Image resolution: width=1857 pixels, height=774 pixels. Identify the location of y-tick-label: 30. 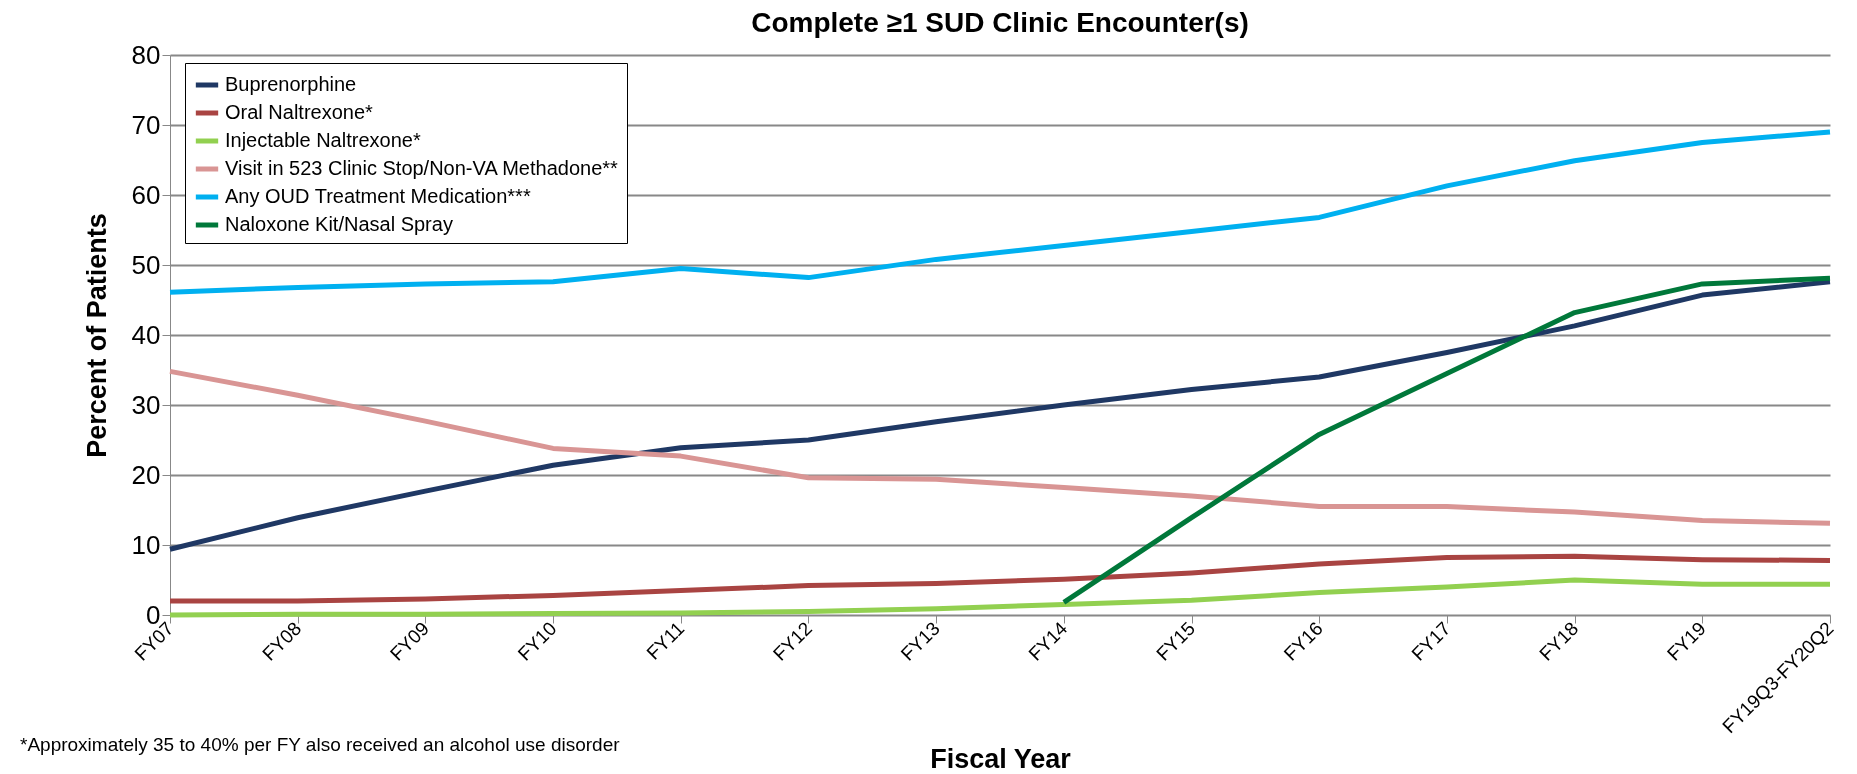
(146, 404).